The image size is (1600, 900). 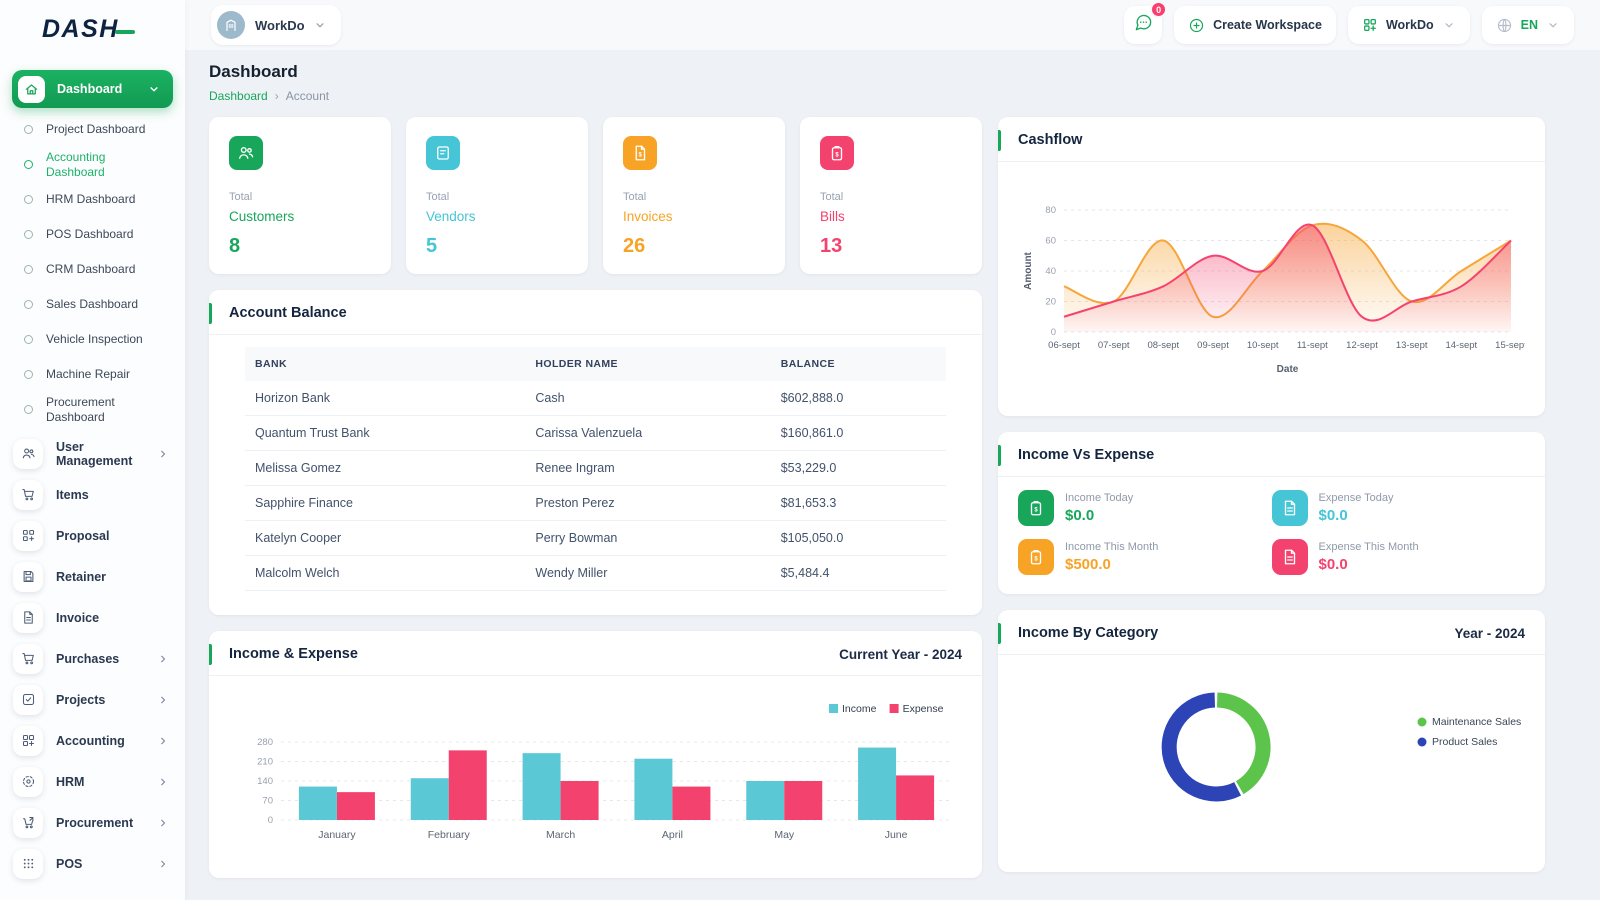 I want to click on sidebar-subitem-label: HRM Dashboard, so click(x=91, y=199).